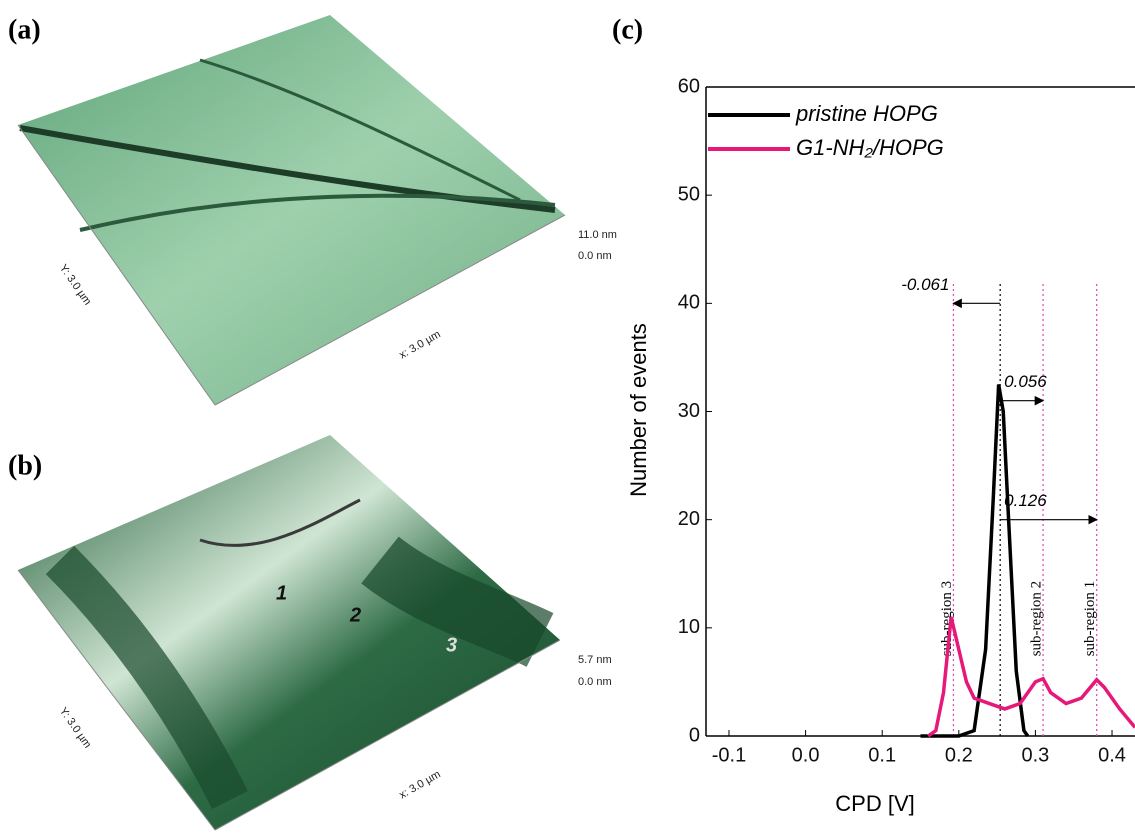  I want to click on y-tick-label: 60, so click(689, 86).